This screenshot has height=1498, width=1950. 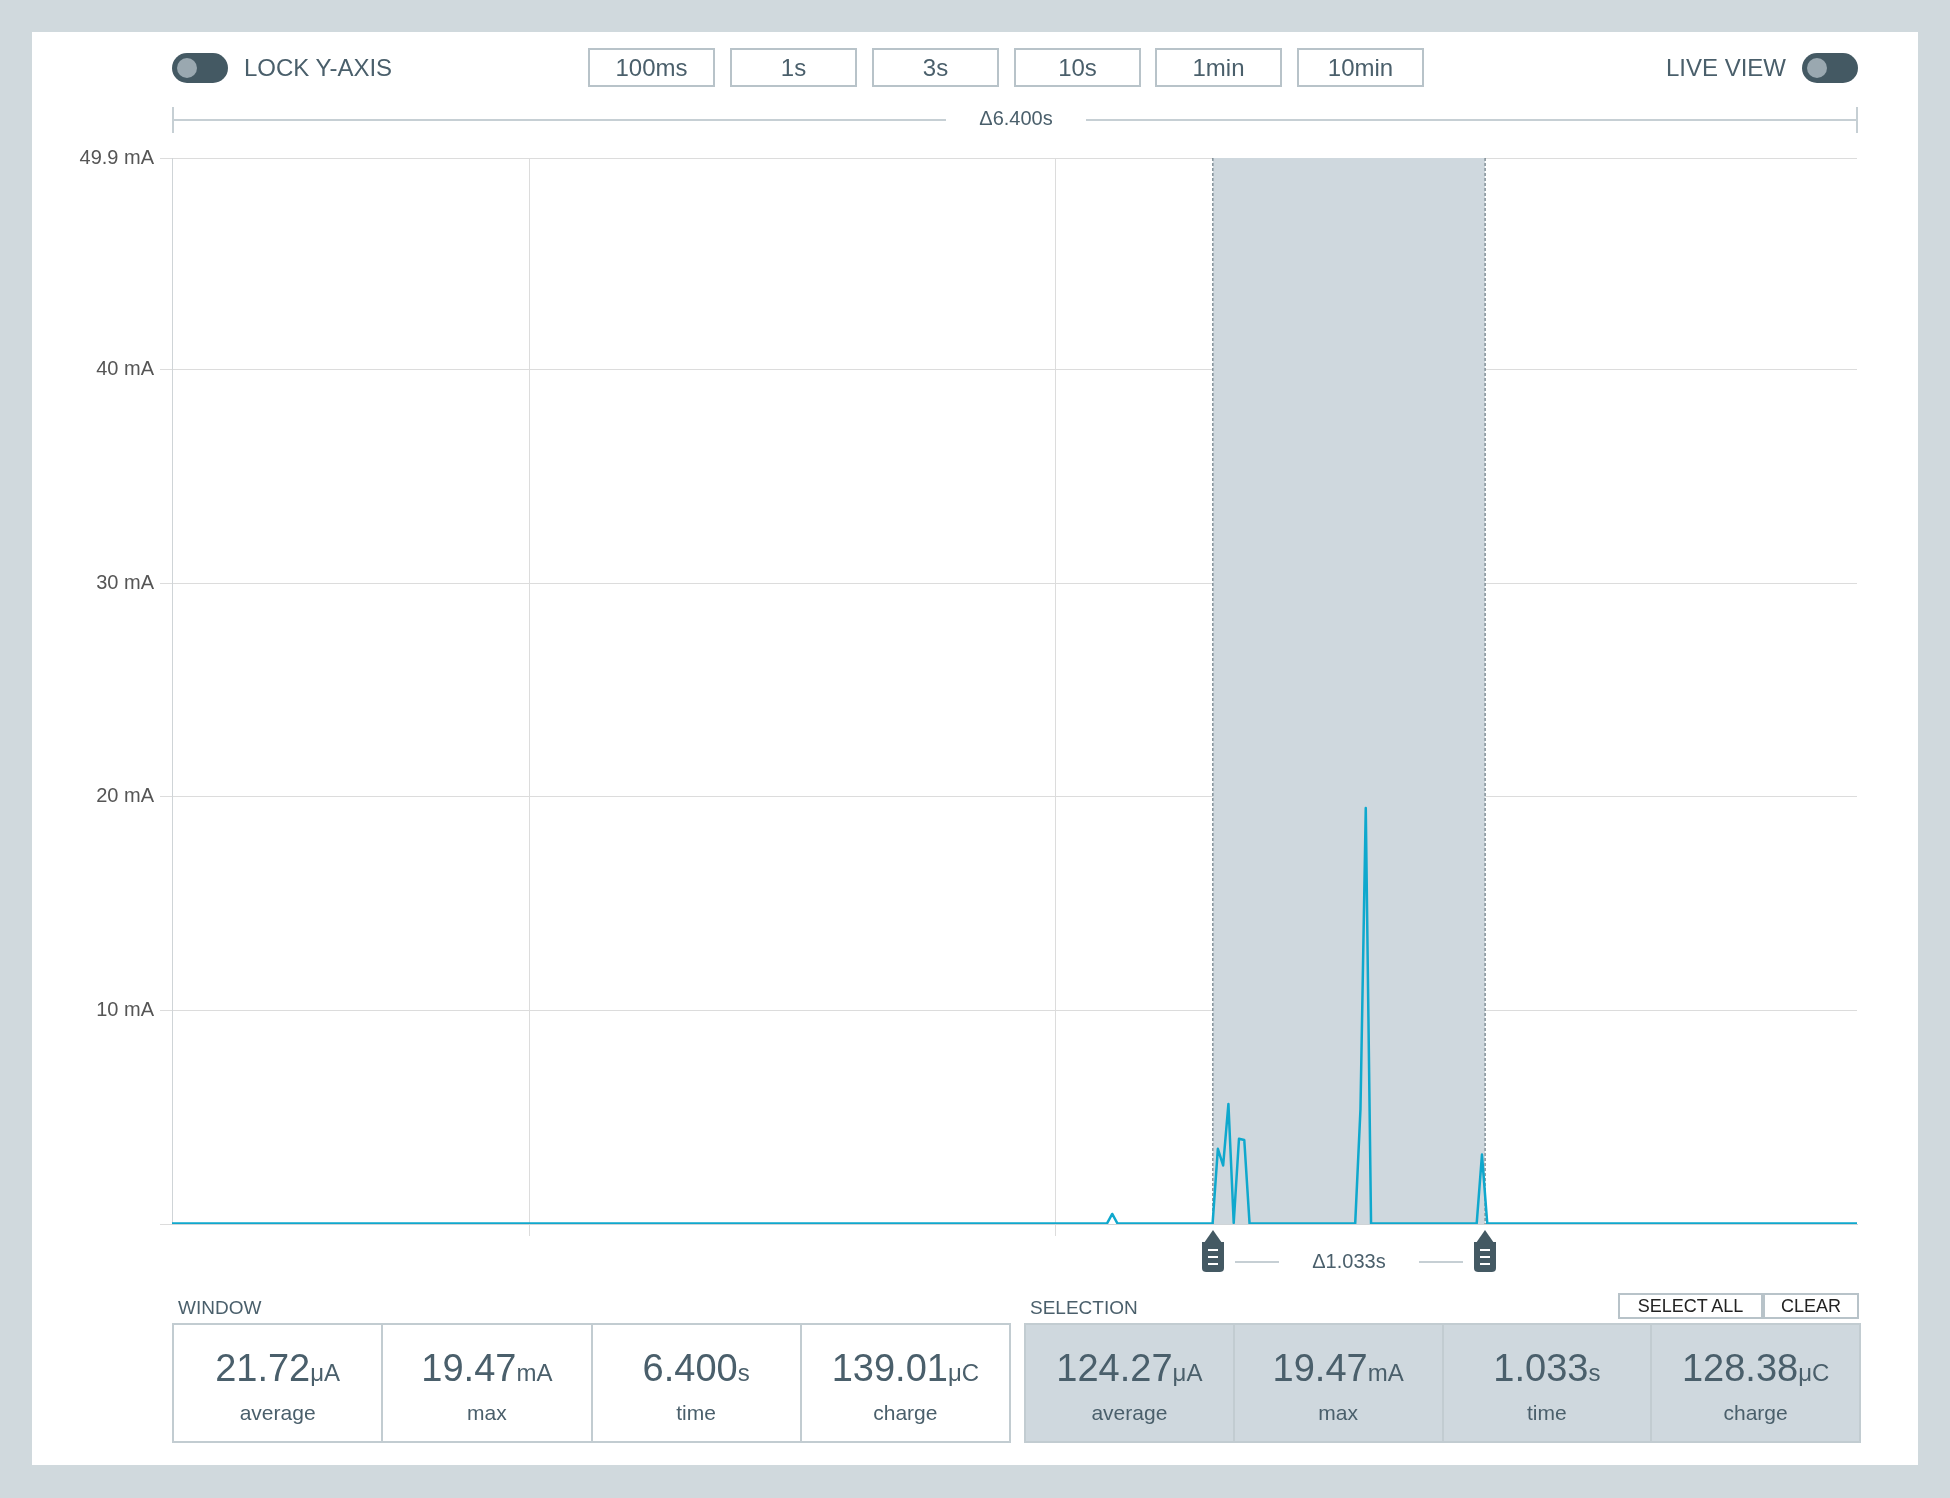 What do you see at coordinates (1725, 68) in the screenshot?
I see `text: LIVE VIEW` at bounding box center [1725, 68].